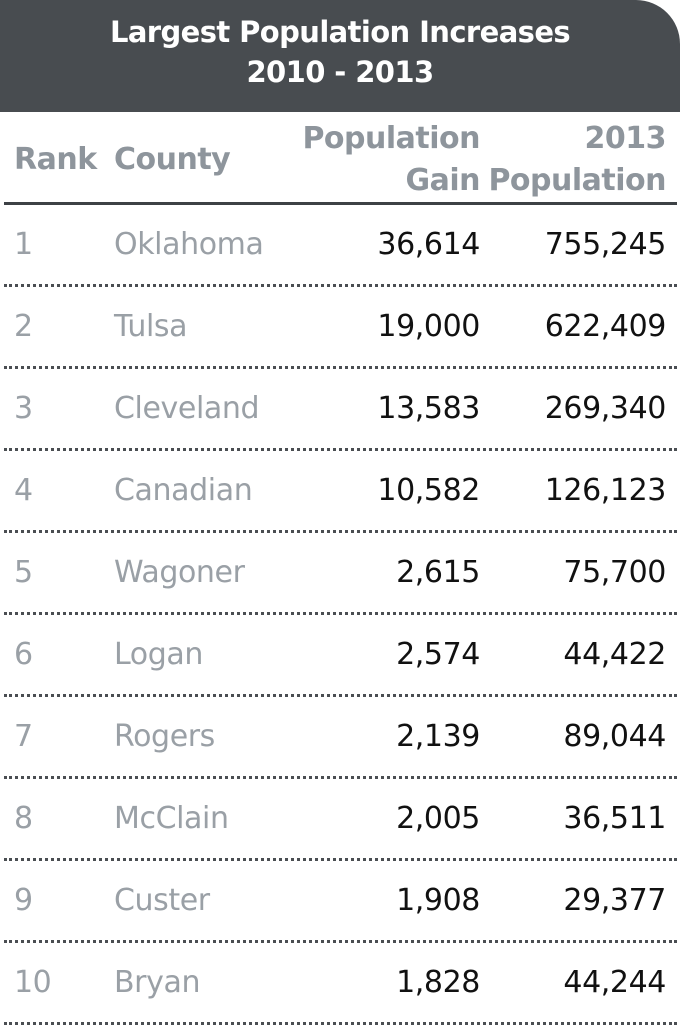 This screenshot has height=1025, width=680. Describe the element at coordinates (23, 244) in the screenshot. I see `rank-cell: 1` at that location.